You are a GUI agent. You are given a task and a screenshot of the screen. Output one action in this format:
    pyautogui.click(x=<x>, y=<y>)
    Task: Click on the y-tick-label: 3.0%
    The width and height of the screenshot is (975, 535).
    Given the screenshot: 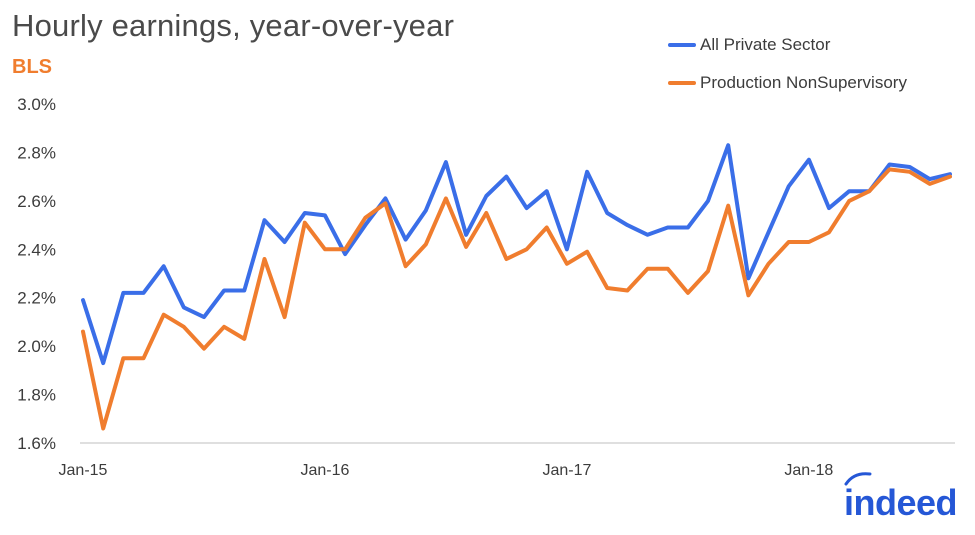 What is the action you would take?
    pyautogui.click(x=36, y=104)
    